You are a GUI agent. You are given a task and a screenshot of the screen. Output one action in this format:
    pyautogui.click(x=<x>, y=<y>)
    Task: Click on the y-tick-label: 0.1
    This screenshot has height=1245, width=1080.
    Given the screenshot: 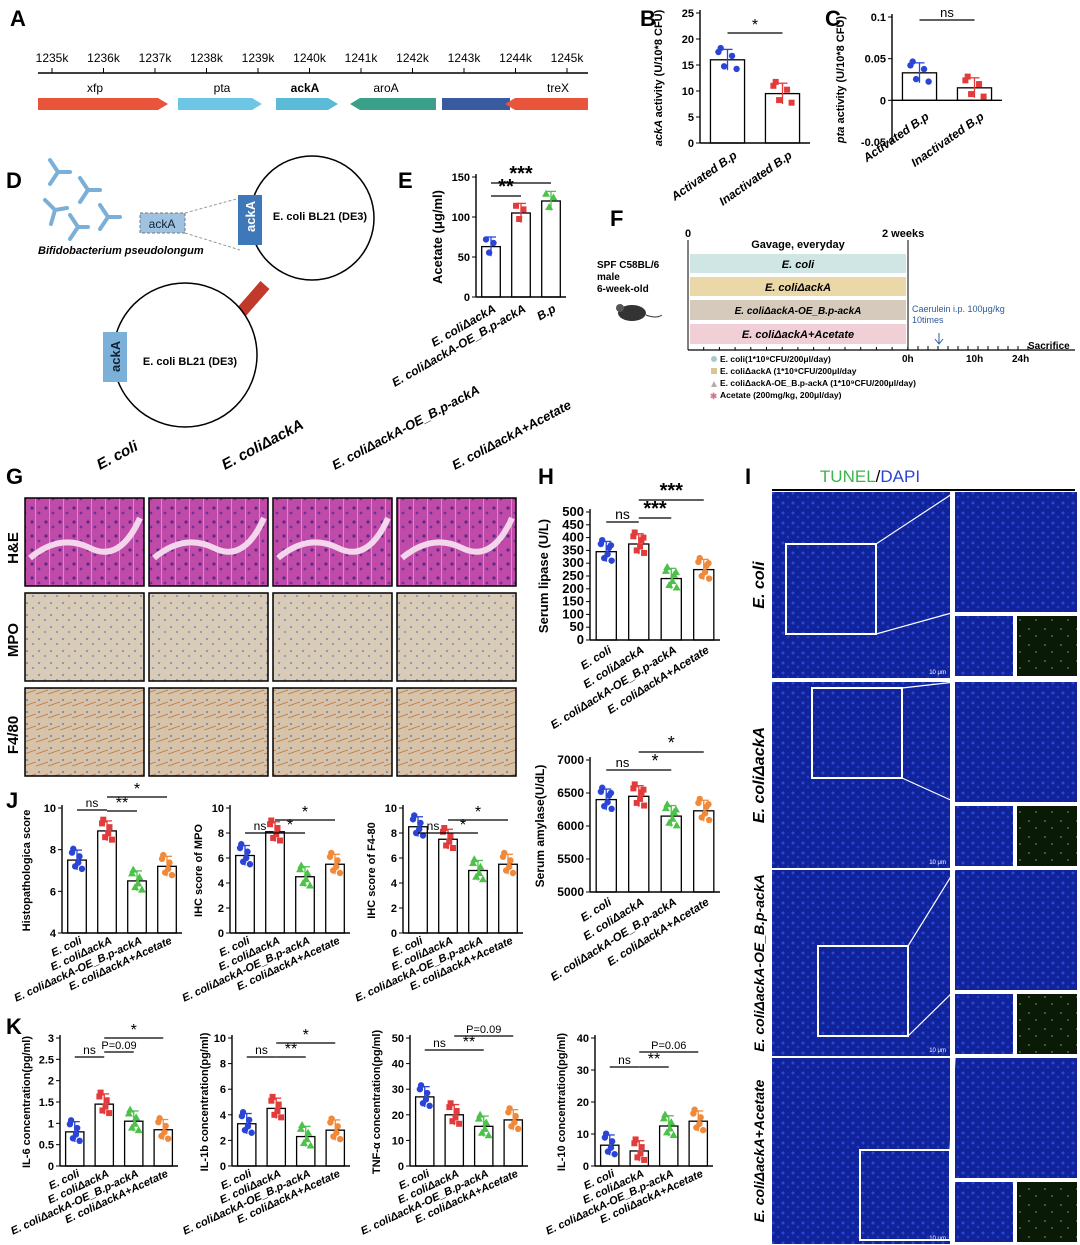 What is the action you would take?
    pyautogui.click(x=878, y=18)
    